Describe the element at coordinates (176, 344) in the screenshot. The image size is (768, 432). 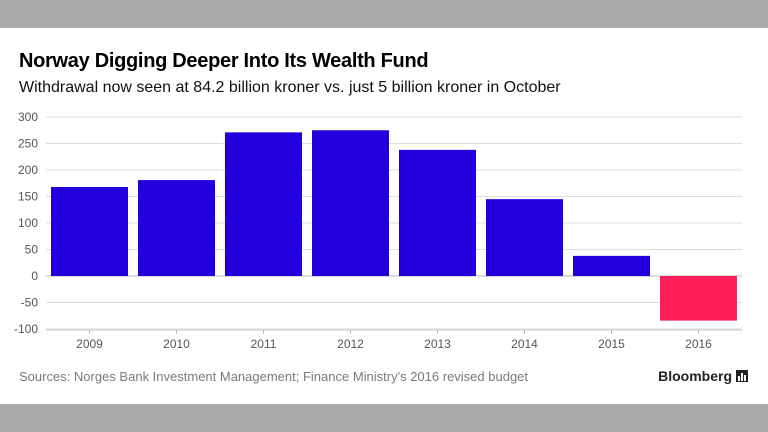
I see `x-tick-label: 2010` at that location.